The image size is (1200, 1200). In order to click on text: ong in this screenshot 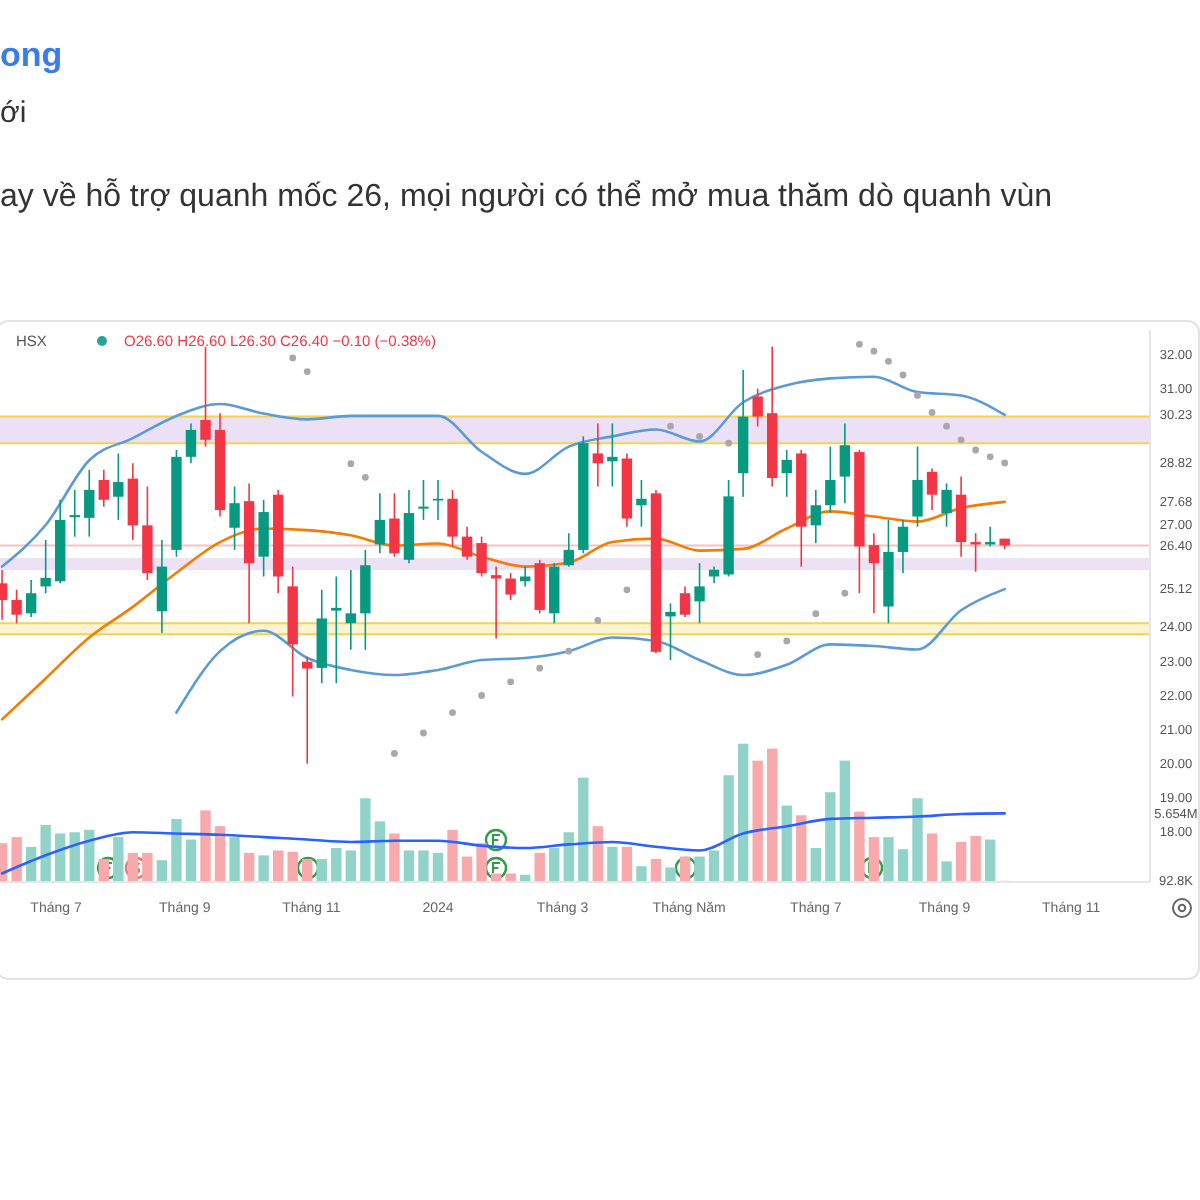, I will do `click(31, 56)`.